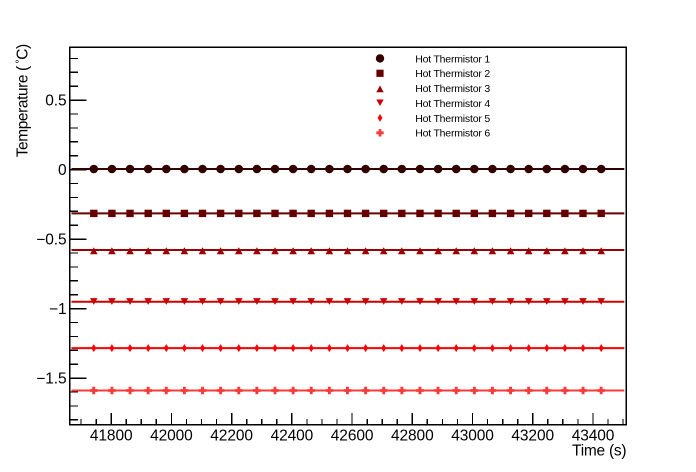 The height and width of the screenshot is (472, 696). Describe the element at coordinates (593, 435) in the screenshot. I see `svg-text: 43400` at that location.